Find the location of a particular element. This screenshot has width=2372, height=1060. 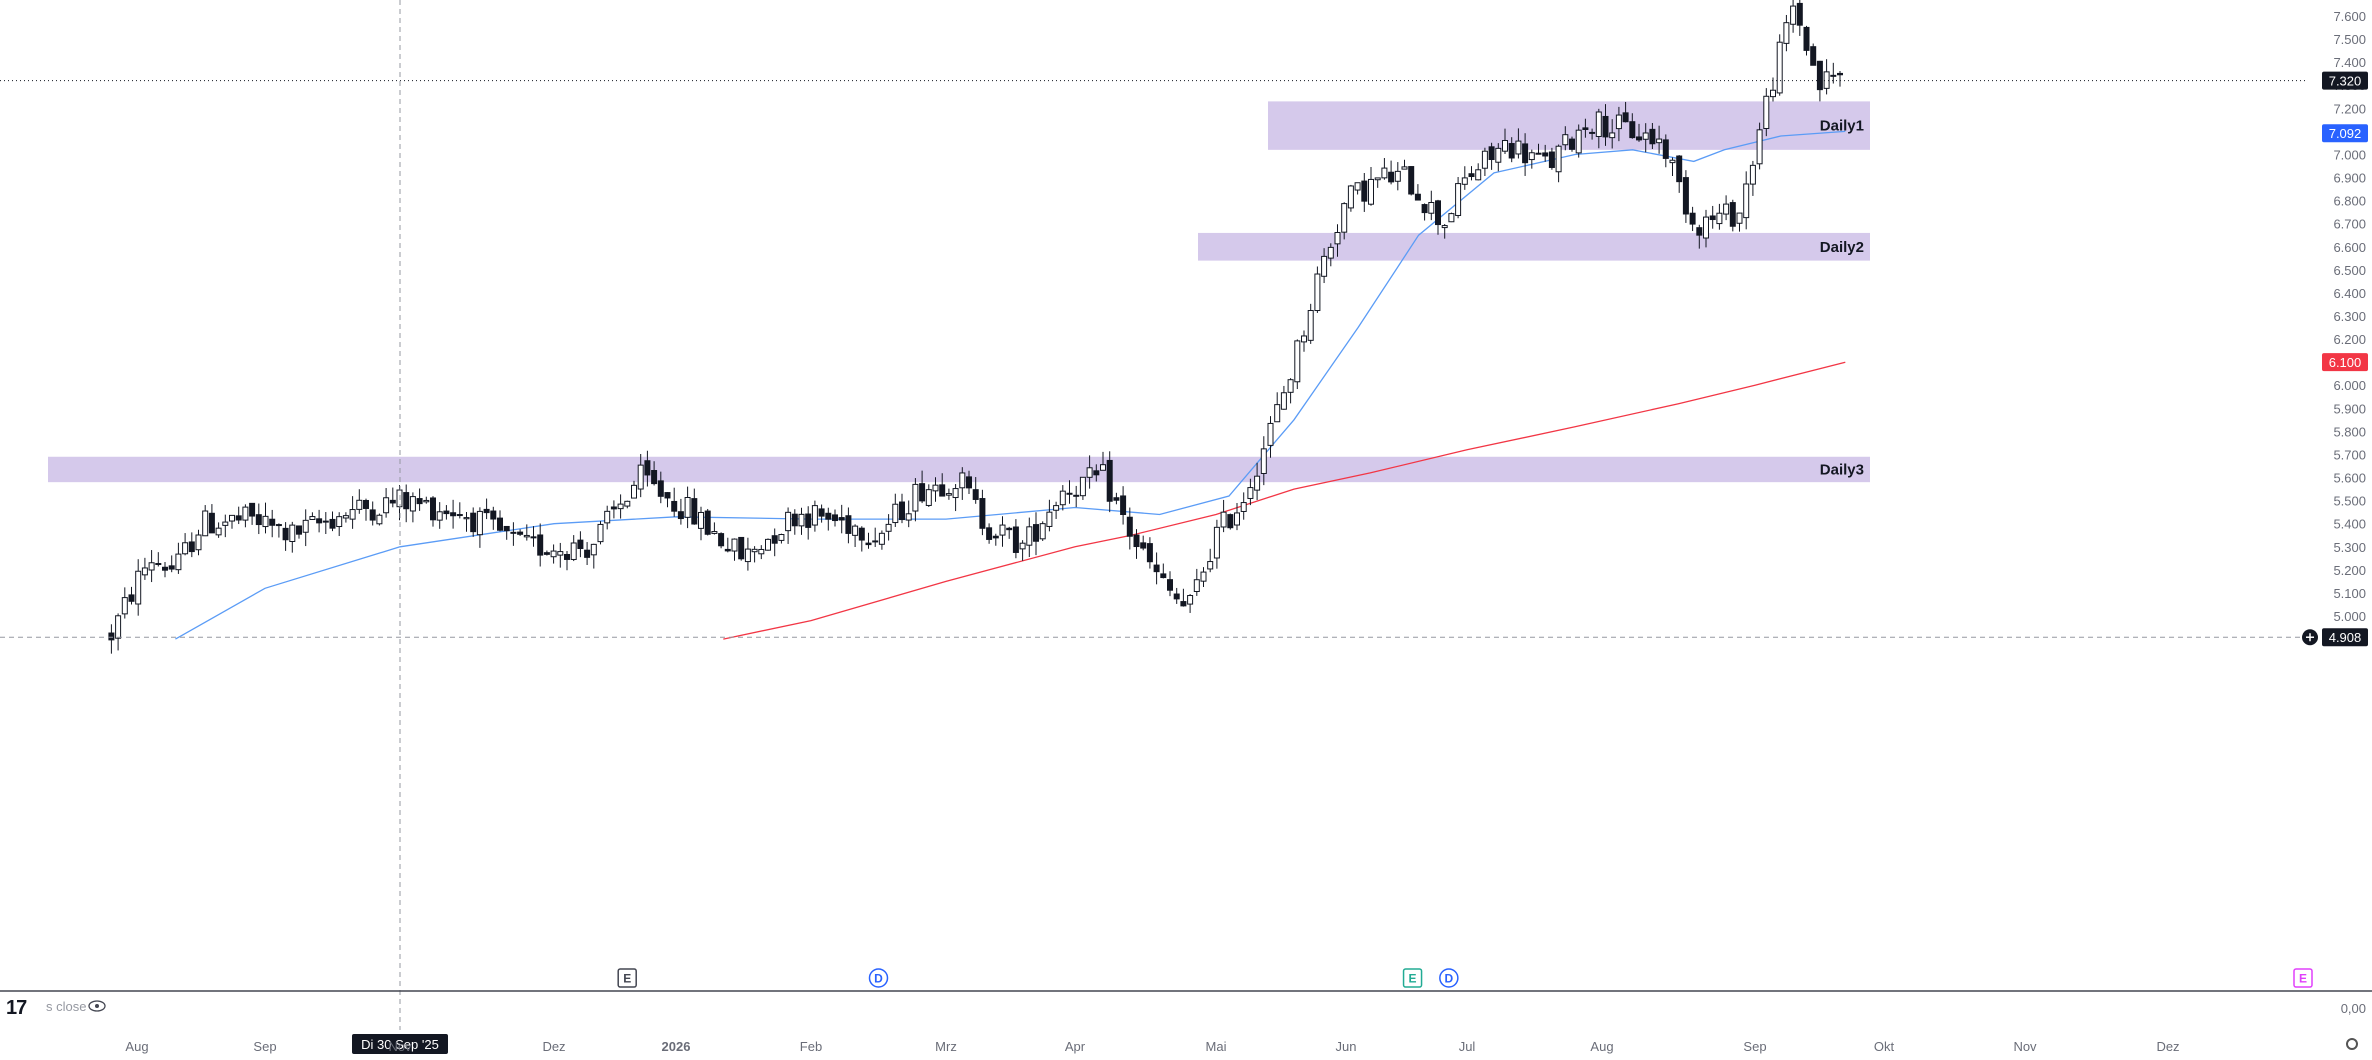

settings-icon is located at coordinates (2352, 1044).